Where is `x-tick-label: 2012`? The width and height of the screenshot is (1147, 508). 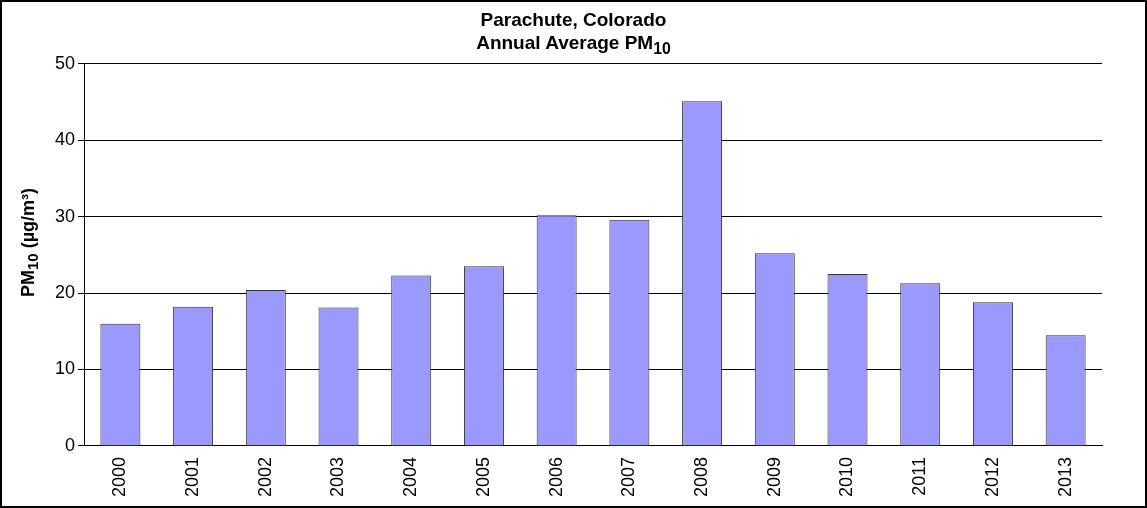 x-tick-label: 2012 is located at coordinates (991, 476).